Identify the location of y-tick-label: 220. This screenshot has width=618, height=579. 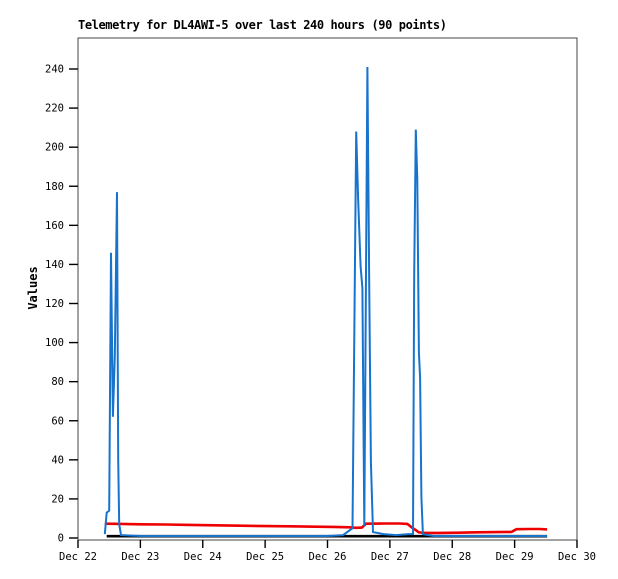
(54, 109).